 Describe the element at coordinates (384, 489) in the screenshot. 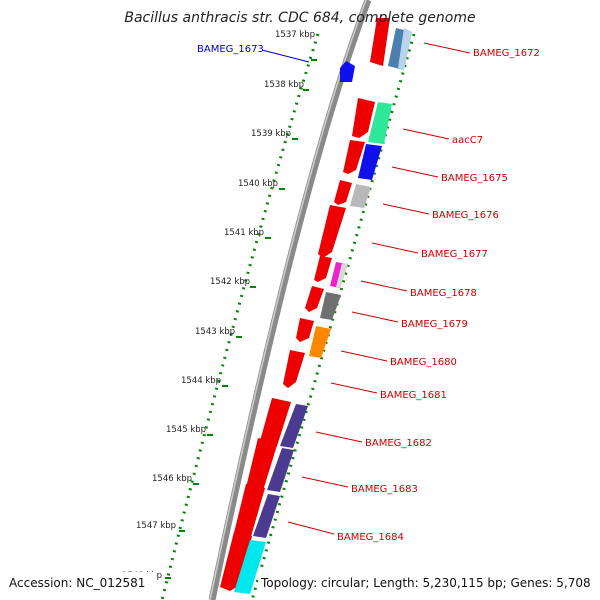

I see `gene-label: BAMEG_1683` at that location.